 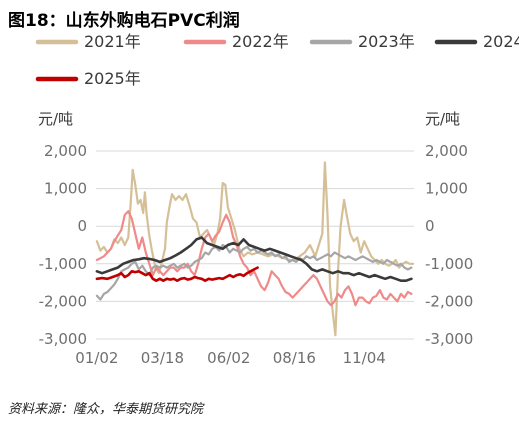 I want to click on y-axis-left: 2,000 1,000 0 -1,000 -2,000 -3,000, so click(x=63, y=245).